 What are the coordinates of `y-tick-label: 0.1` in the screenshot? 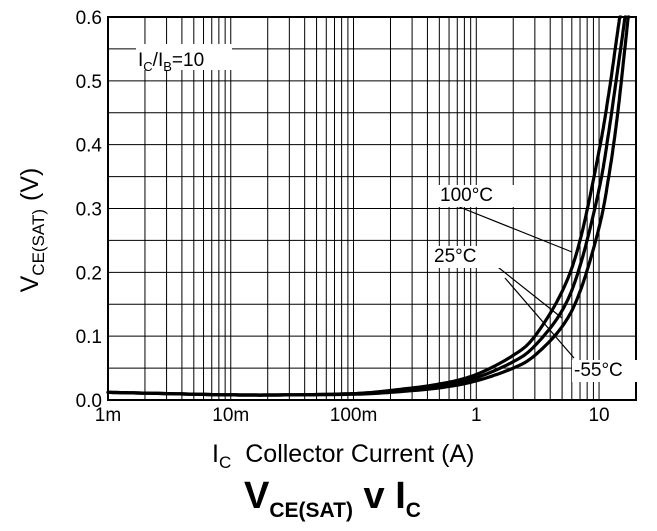 It's located at (89, 337).